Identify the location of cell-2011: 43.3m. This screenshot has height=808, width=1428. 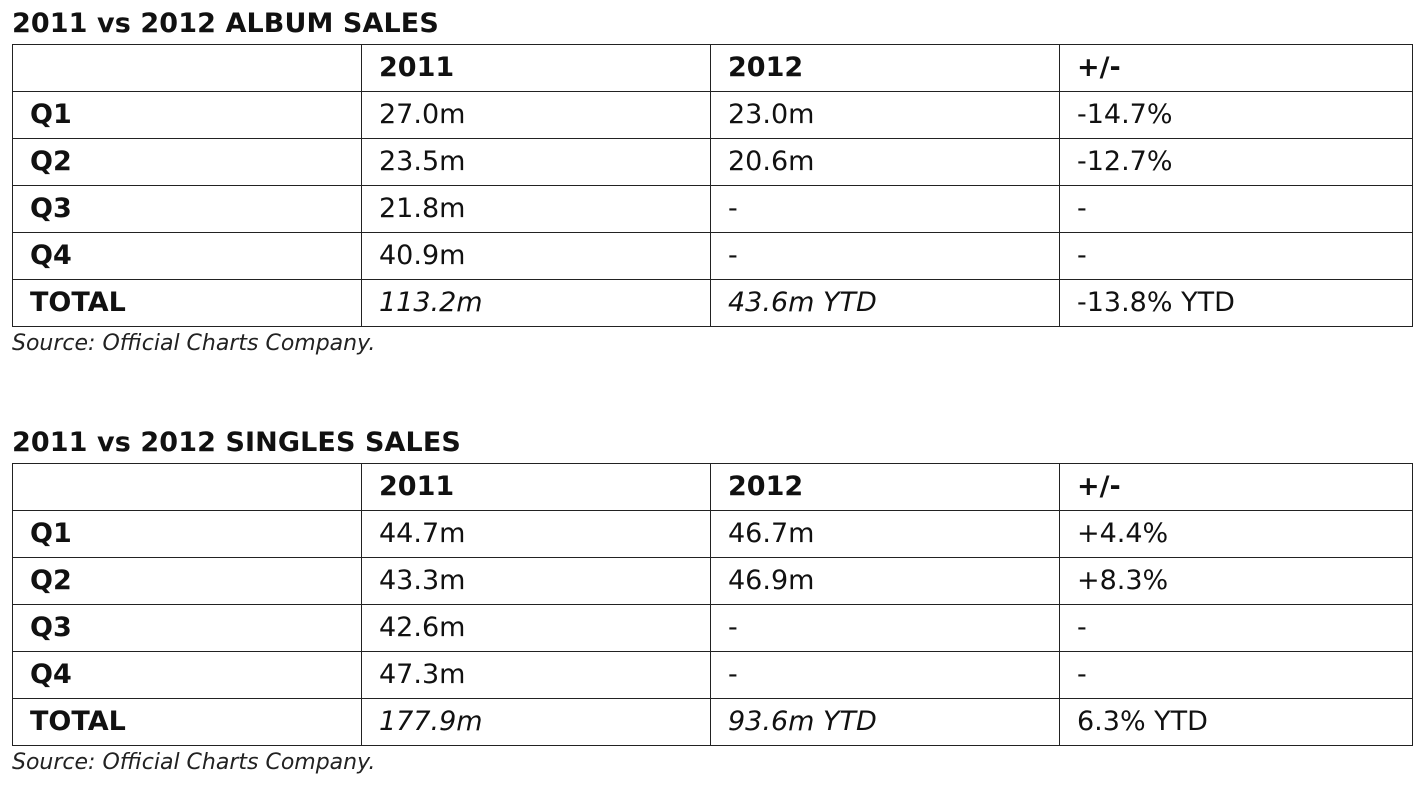
(536, 581).